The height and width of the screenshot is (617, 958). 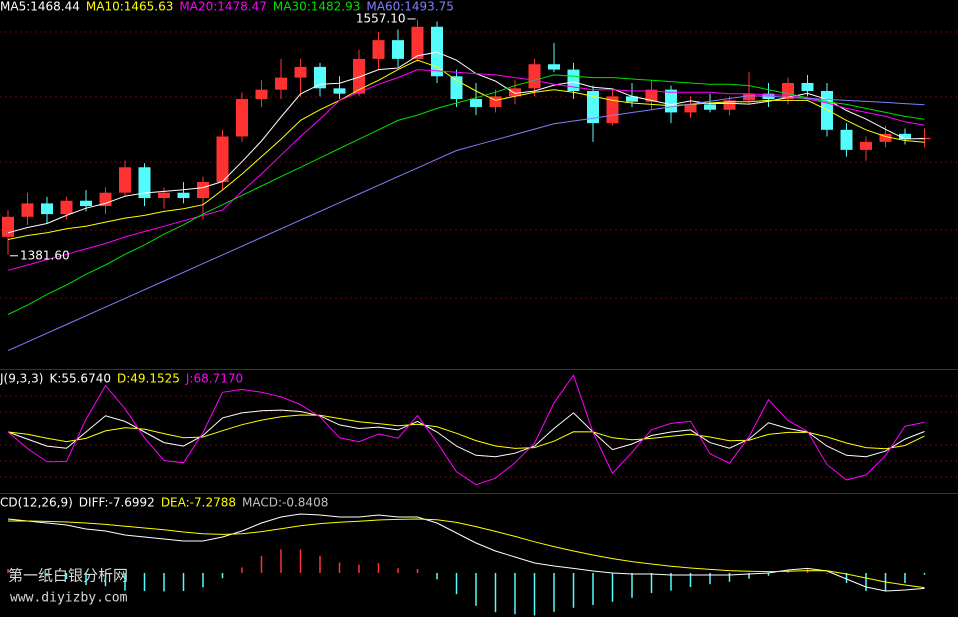 I want to click on watermark-title: 第一纸白银分析网, so click(x=68, y=576).